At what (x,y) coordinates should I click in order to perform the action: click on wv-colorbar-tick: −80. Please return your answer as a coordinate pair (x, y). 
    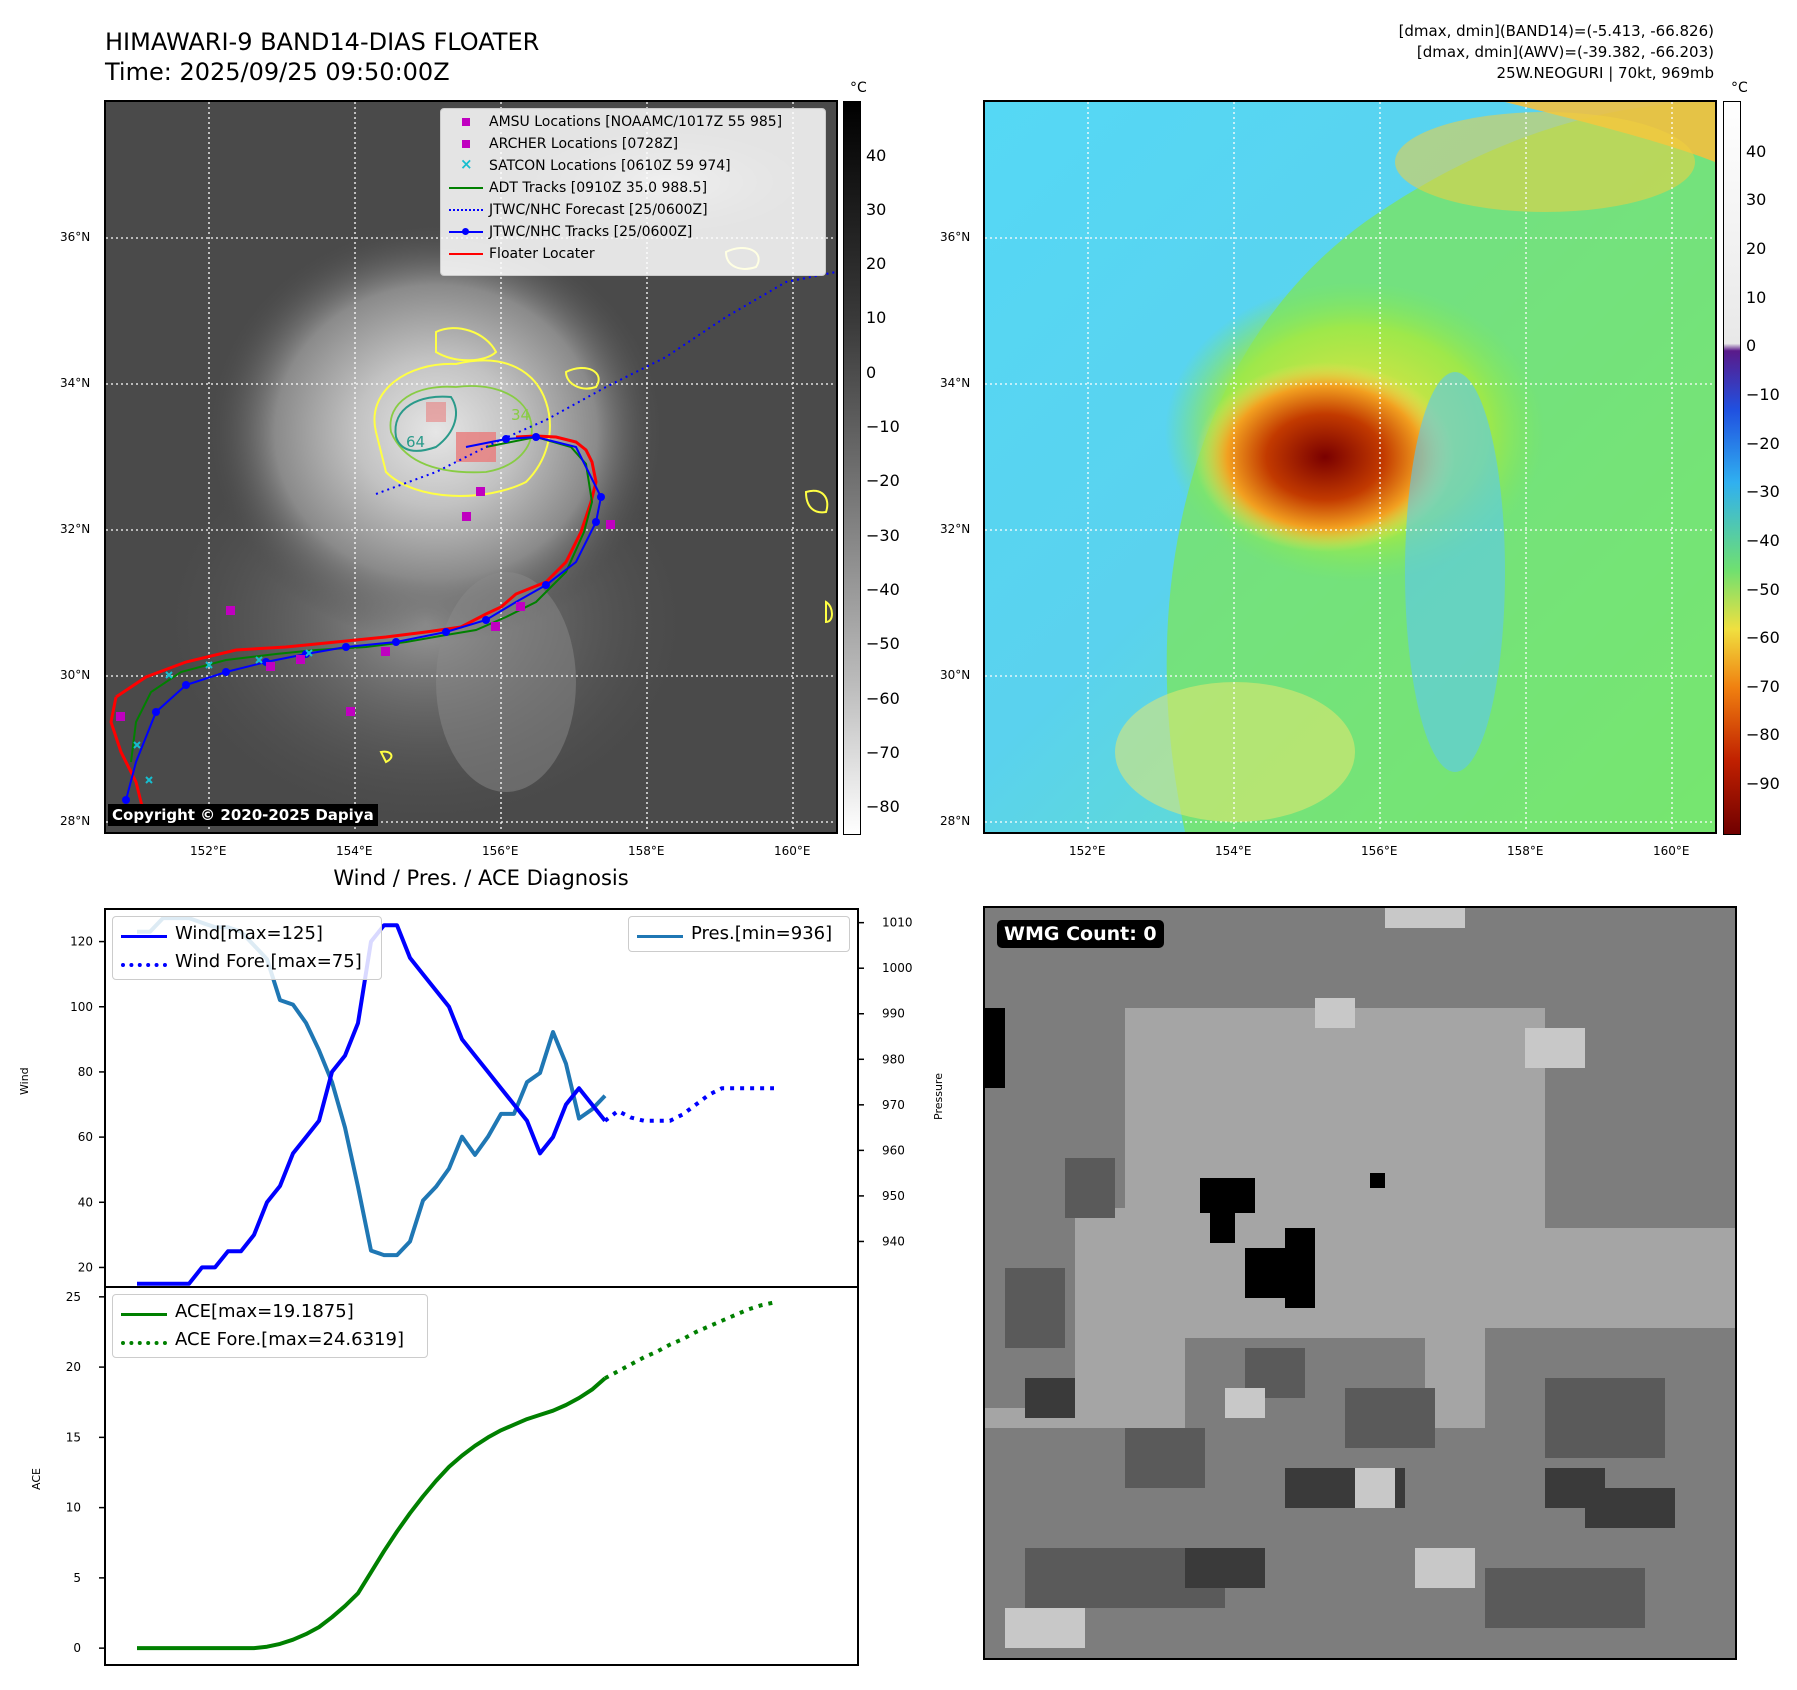
    Looking at the image, I should click on (1763, 734).